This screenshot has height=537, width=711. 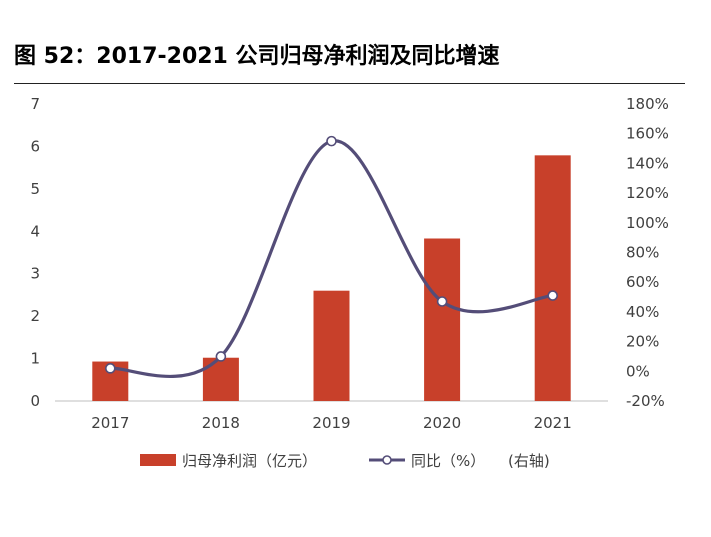 I want to click on right-tick-label: 100%, so click(x=647, y=223).